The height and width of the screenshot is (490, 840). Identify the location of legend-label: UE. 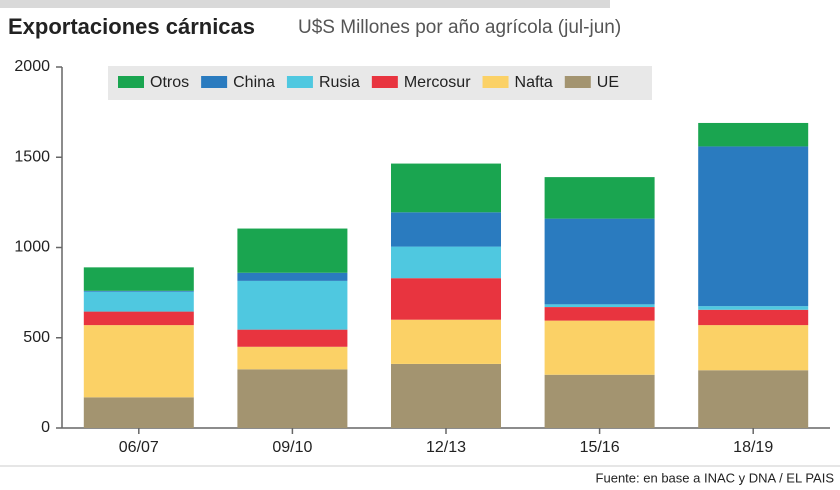
(608, 82).